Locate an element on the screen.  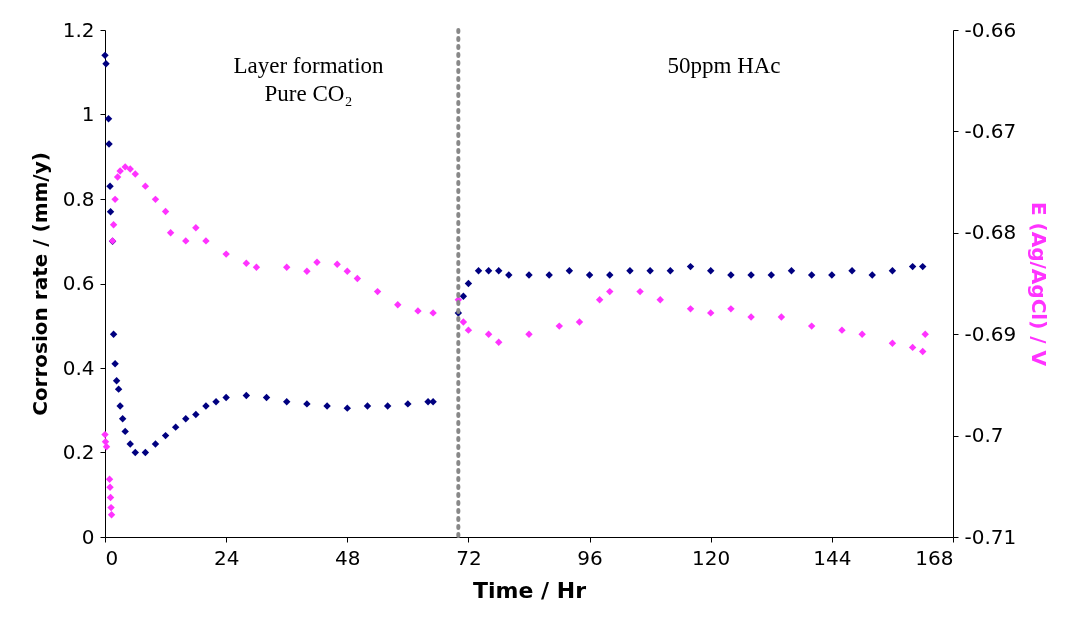
x-tick-label: 168 is located at coordinates (934, 557).